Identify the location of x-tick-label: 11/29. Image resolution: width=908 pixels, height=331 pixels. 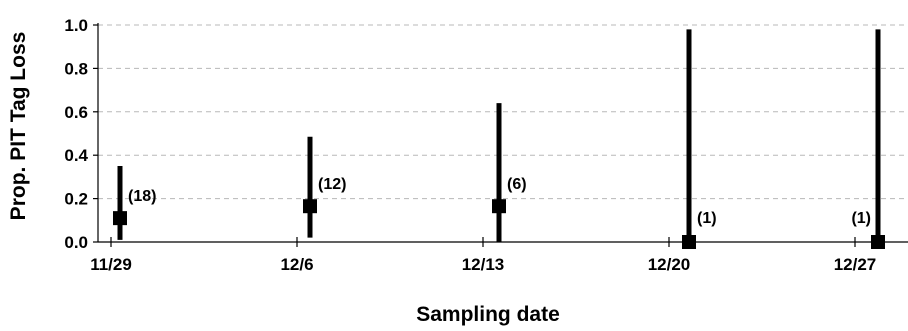
(111, 264).